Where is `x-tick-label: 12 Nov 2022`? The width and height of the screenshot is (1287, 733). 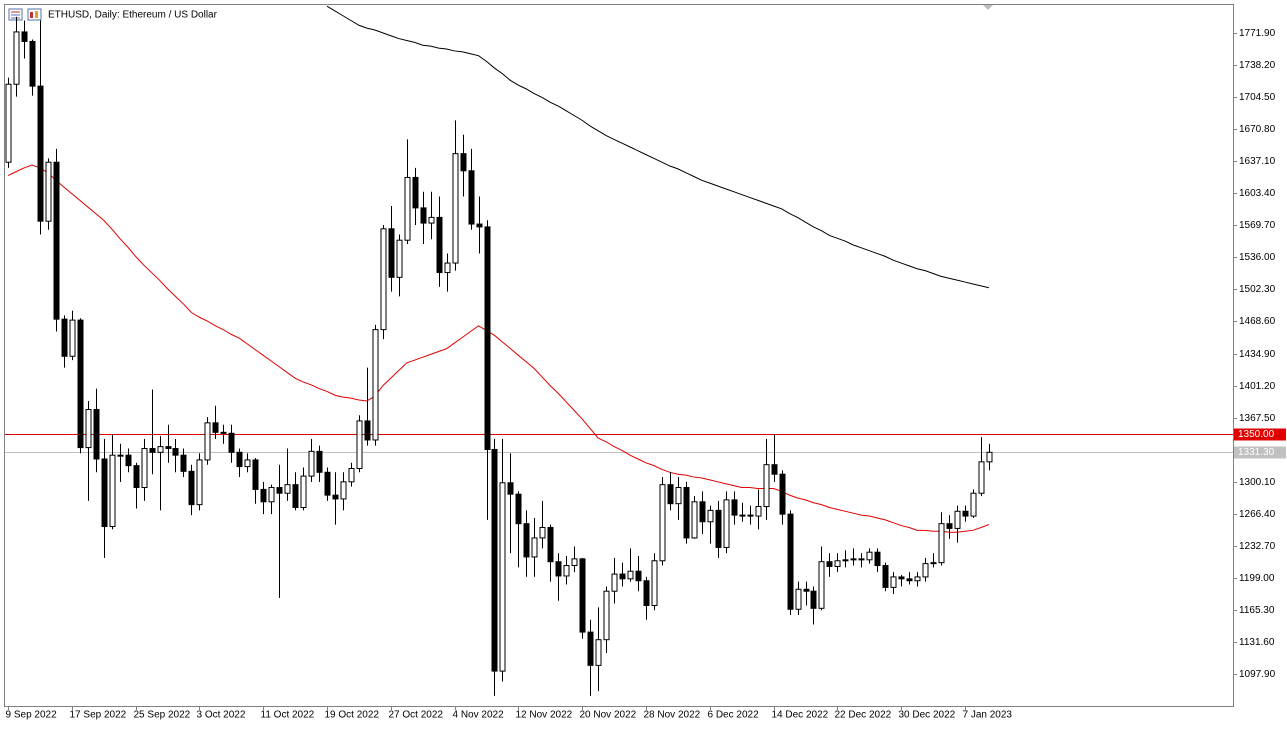 x-tick-label: 12 Nov 2022 is located at coordinates (544, 715).